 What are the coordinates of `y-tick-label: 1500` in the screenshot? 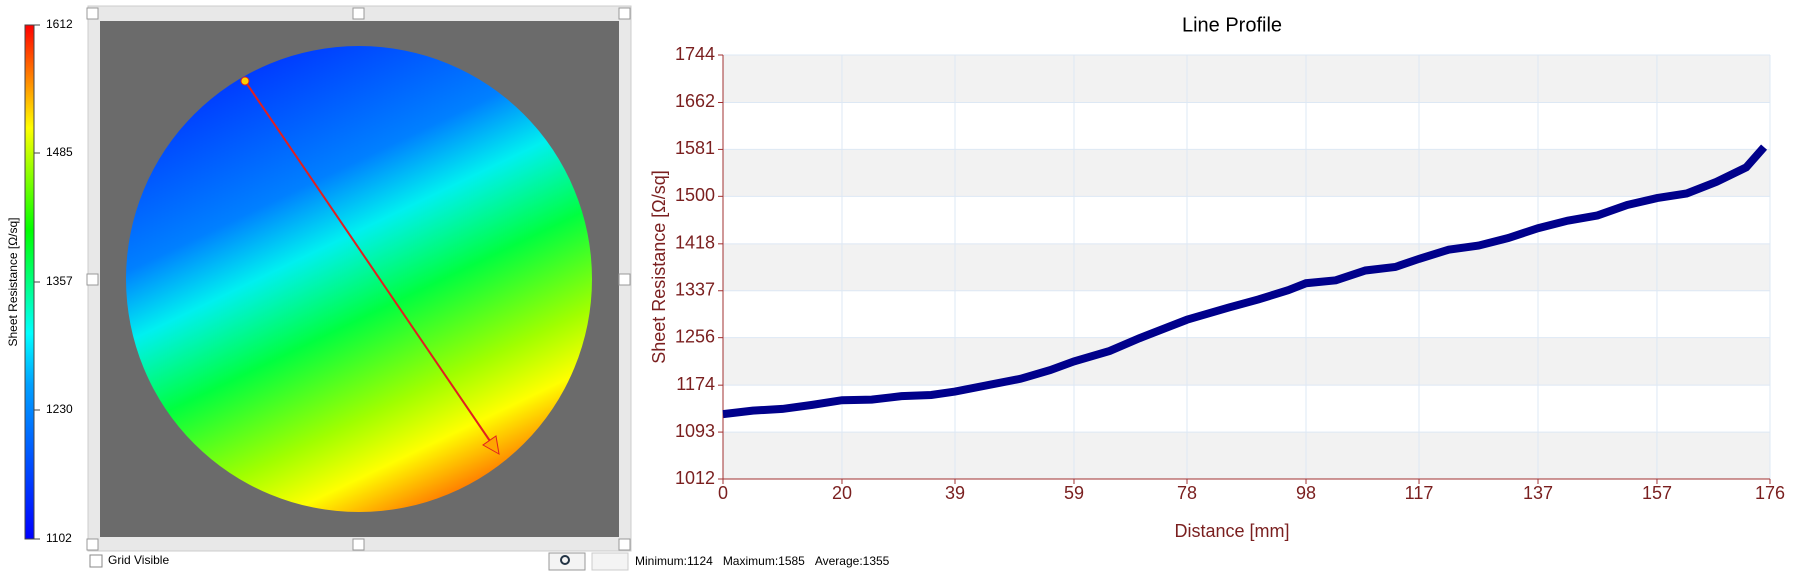 It's located at (695, 195).